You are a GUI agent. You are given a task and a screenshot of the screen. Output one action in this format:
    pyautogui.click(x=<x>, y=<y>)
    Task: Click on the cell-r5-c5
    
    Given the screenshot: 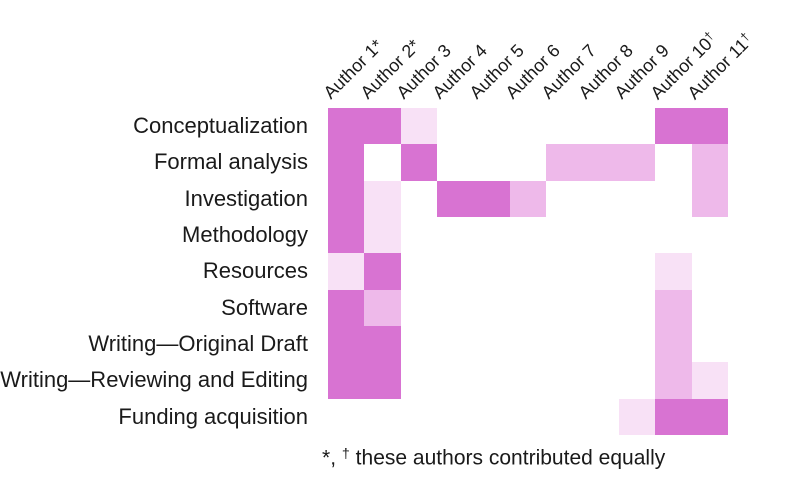 What is the action you would take?
    pyautogui.click(x=528, y=307)
    